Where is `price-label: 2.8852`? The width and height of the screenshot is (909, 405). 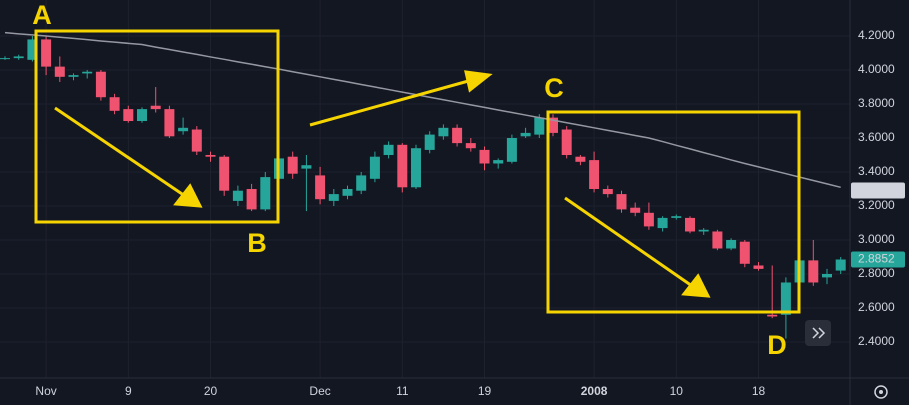
price-label: 2.8852 is located at coordinates (876, 259).